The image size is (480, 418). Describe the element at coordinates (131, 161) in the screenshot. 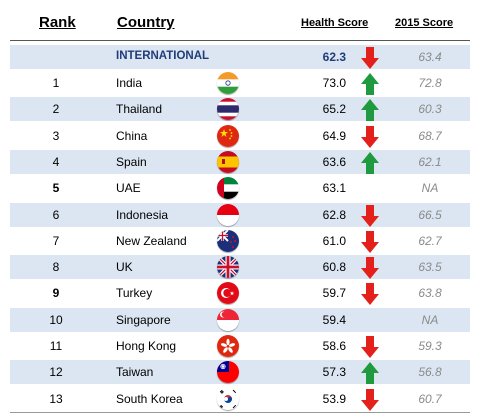

I see `country-cell: Spain` at that location.